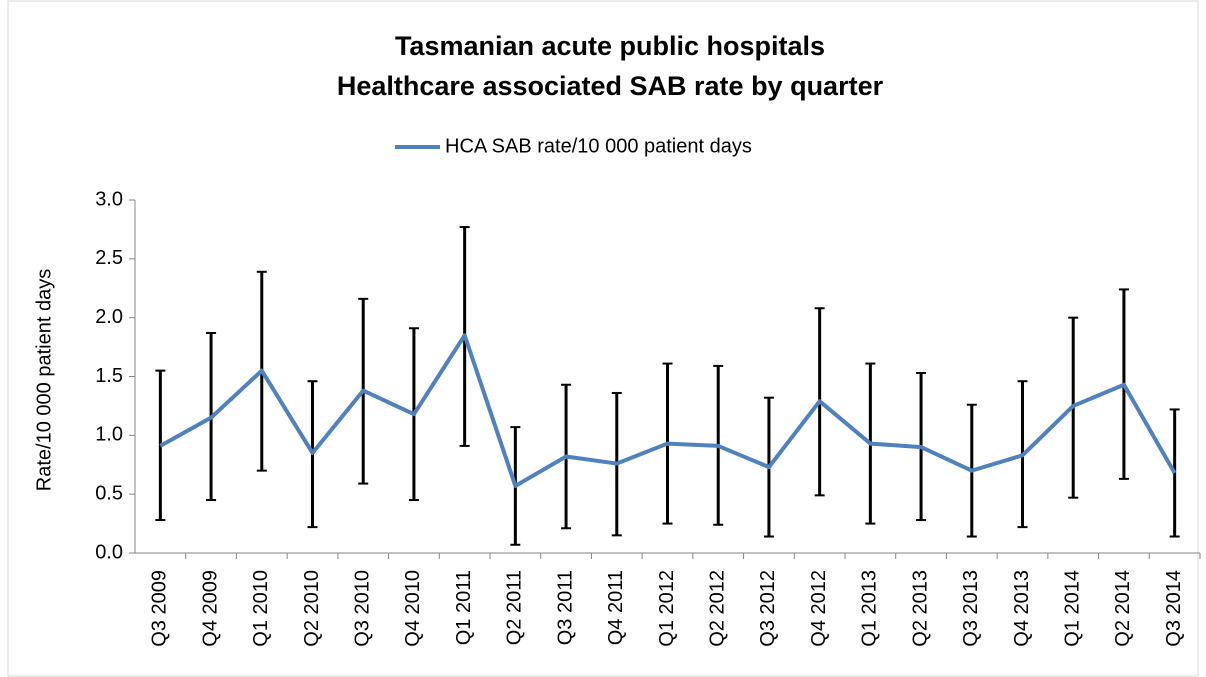 The height and width of the screenshot is (677, 1206). Describe the element at coordinates (819, 608) in the screenshot. I see `x-tick-label: Q4 2012` at that location.